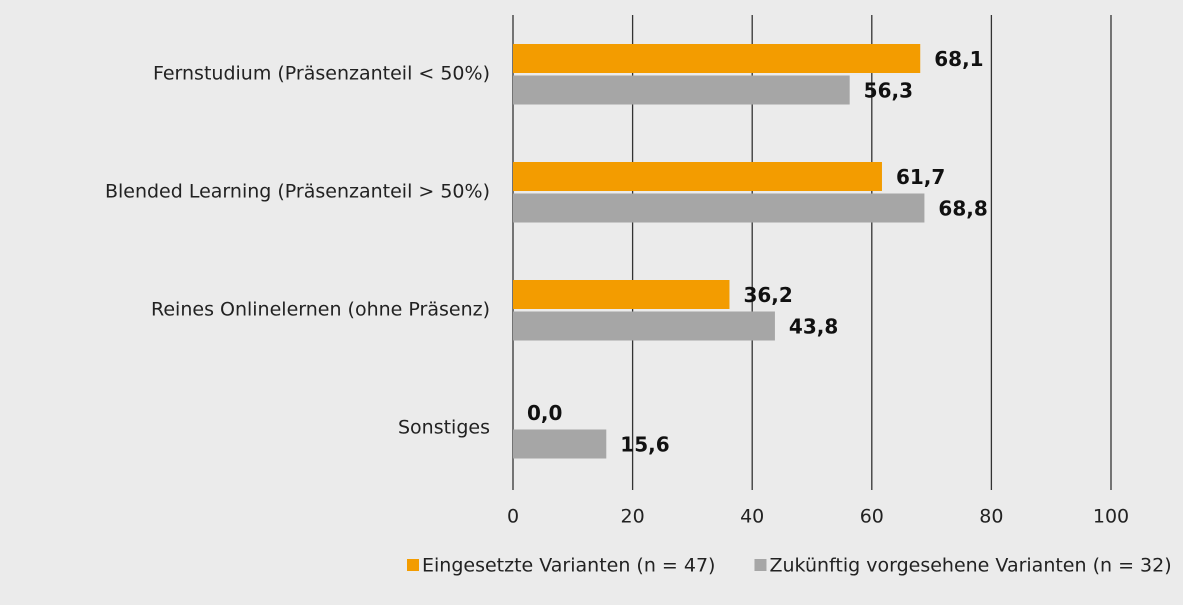  I want to click on legend-label: Eingesetzte Varianten (n = 47), so click(568, 566).